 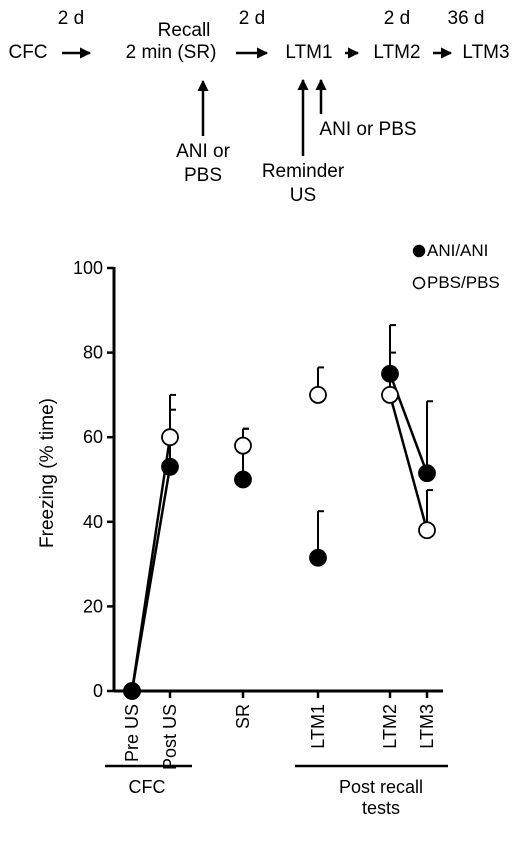 I want to click on y-tick-label: 80, so click(x=93, y=353).